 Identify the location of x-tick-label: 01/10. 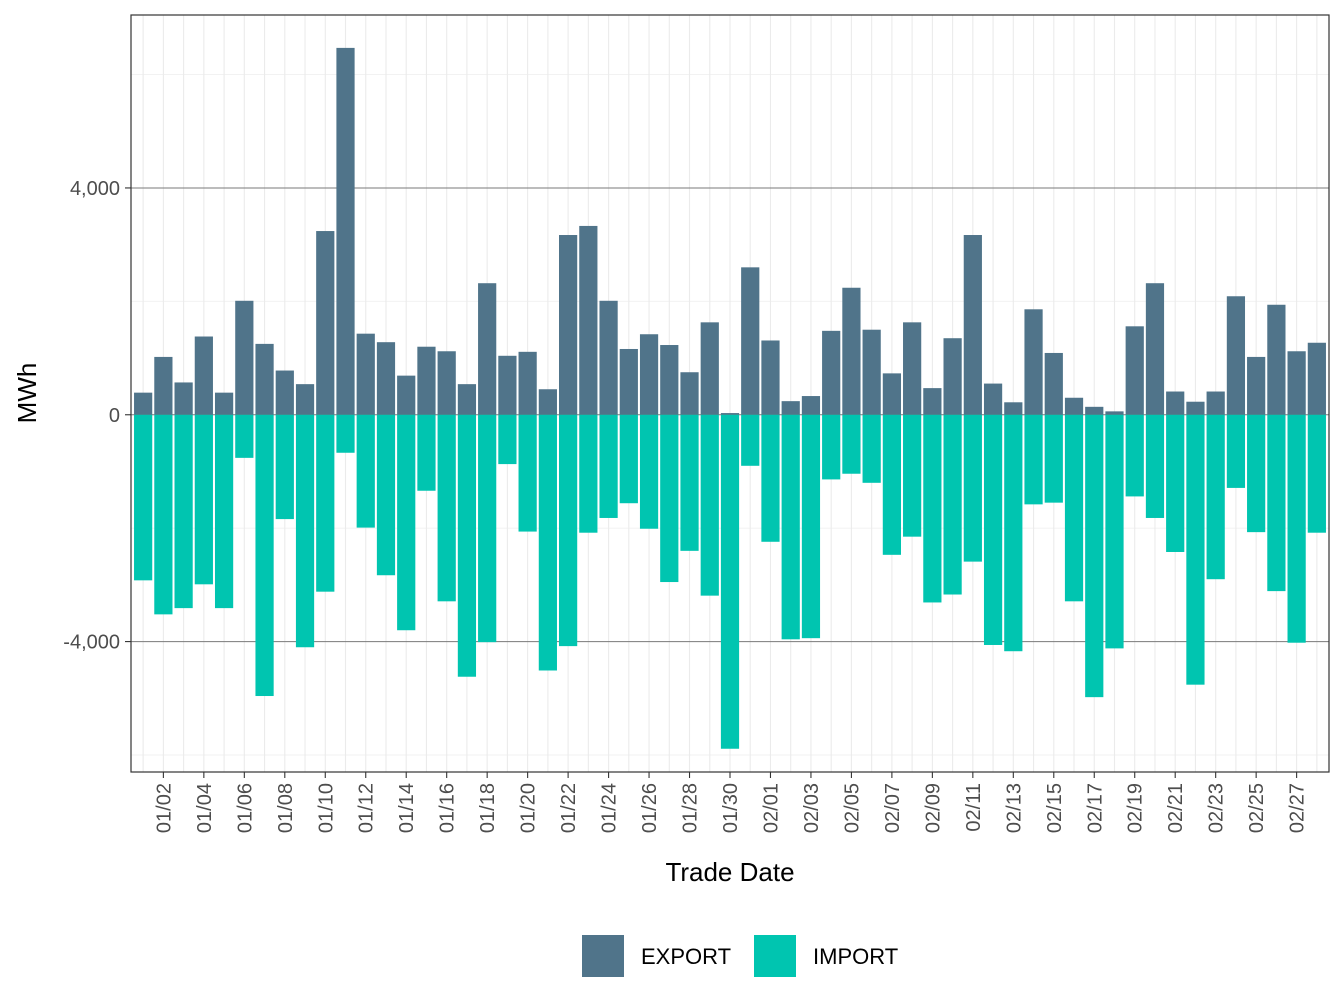
(326, 808).